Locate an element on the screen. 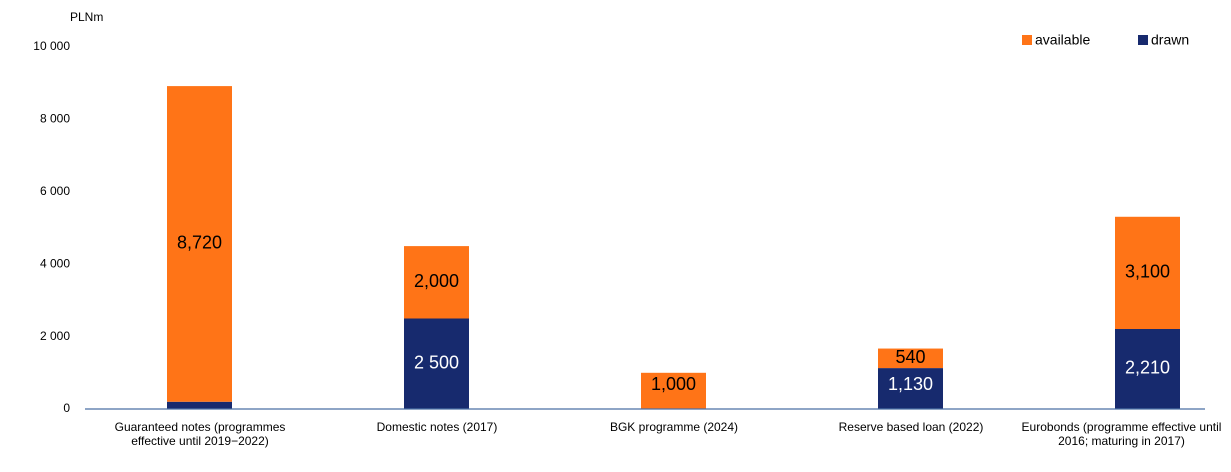 This screenshot has width=1231, height=472. x-tick-label: Reserve based loan (2022) is located at coordinates (911, 427).